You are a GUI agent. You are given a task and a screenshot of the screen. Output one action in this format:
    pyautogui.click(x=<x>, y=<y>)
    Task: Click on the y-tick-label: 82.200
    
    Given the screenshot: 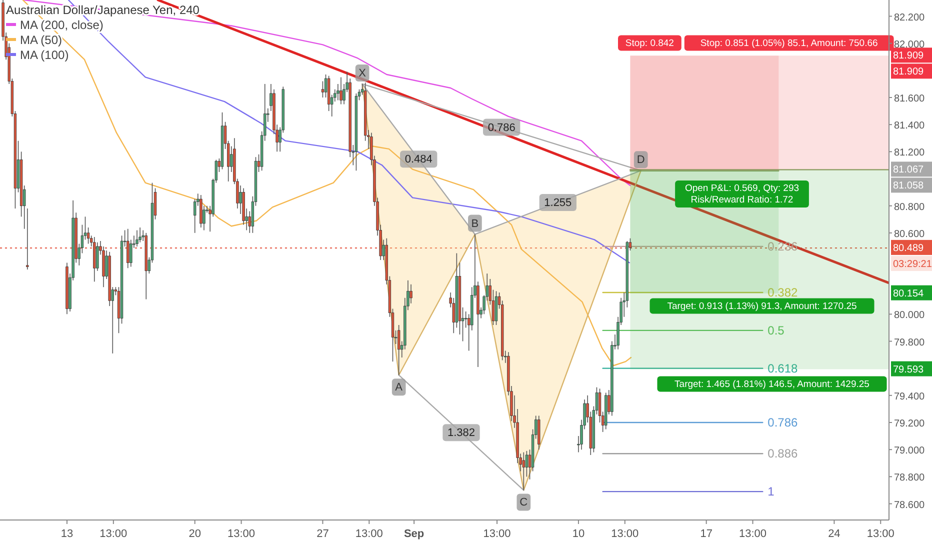 What is the action you would take?
    pyautogui.click(x=910, y=18)
    